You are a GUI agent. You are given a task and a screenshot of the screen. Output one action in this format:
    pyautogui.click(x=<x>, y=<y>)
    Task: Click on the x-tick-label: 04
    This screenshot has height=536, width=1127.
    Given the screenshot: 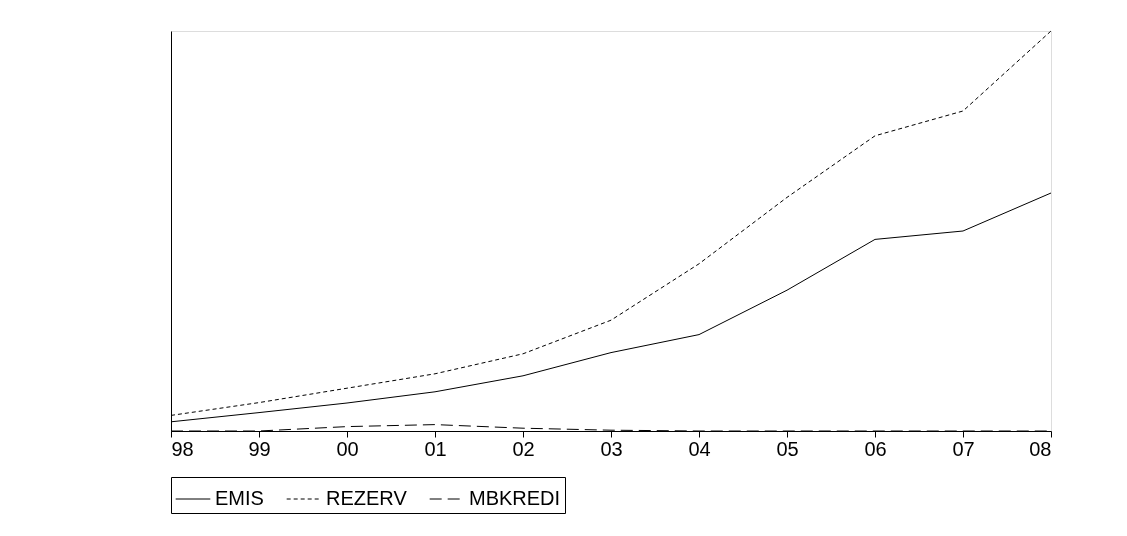 What is the action you would take?
    pyautogui.click(x=699, y=448)
    